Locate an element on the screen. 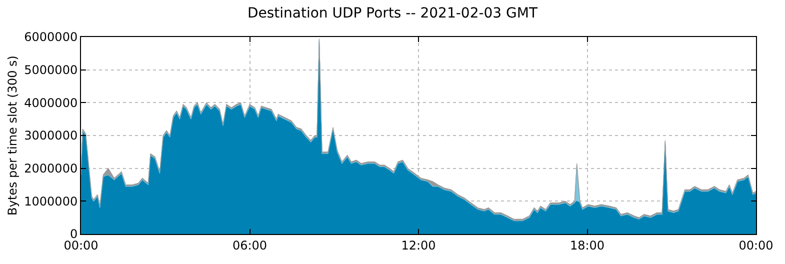 This screenshot has width=785, height=264. y-tick-label: 1000000 is located at coordinates (51, 201).